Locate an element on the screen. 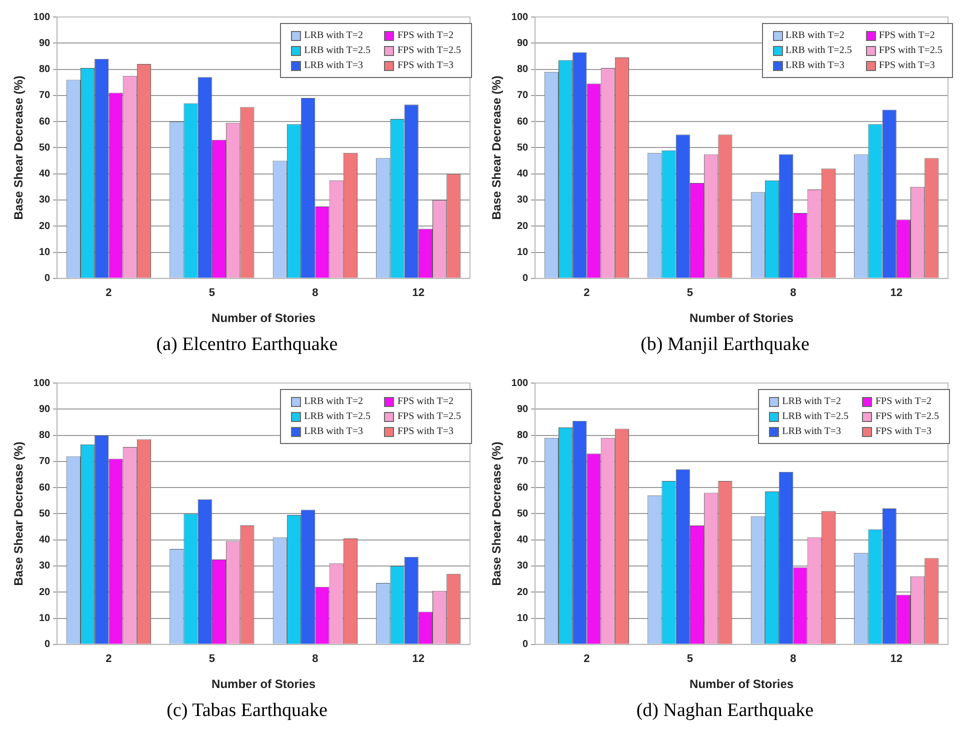 The width and height of the screenshot is (972, 740). text: (a) Elcentro Earthquake is located at coordinates (247, 345).